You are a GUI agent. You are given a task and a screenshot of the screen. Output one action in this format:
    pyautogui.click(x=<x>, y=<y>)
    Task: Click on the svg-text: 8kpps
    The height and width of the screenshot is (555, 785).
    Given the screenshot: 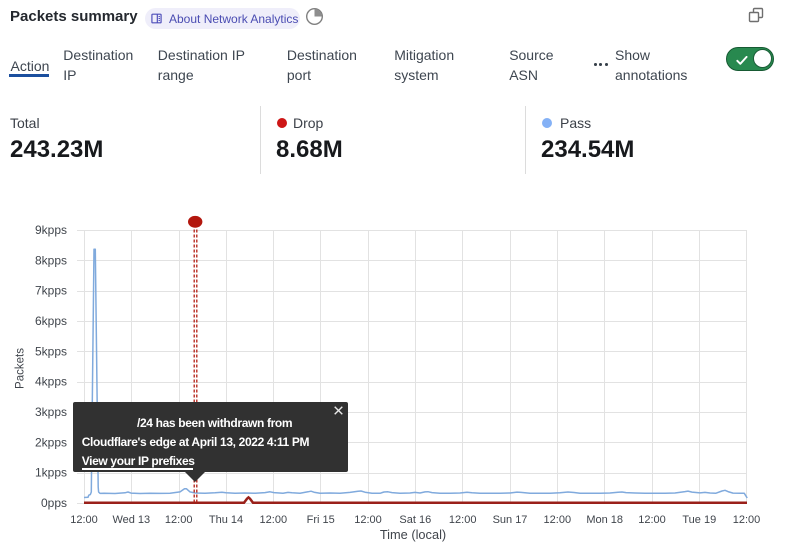 What is the action you would take?
    pyautogui.click(x=51, y=260)
    